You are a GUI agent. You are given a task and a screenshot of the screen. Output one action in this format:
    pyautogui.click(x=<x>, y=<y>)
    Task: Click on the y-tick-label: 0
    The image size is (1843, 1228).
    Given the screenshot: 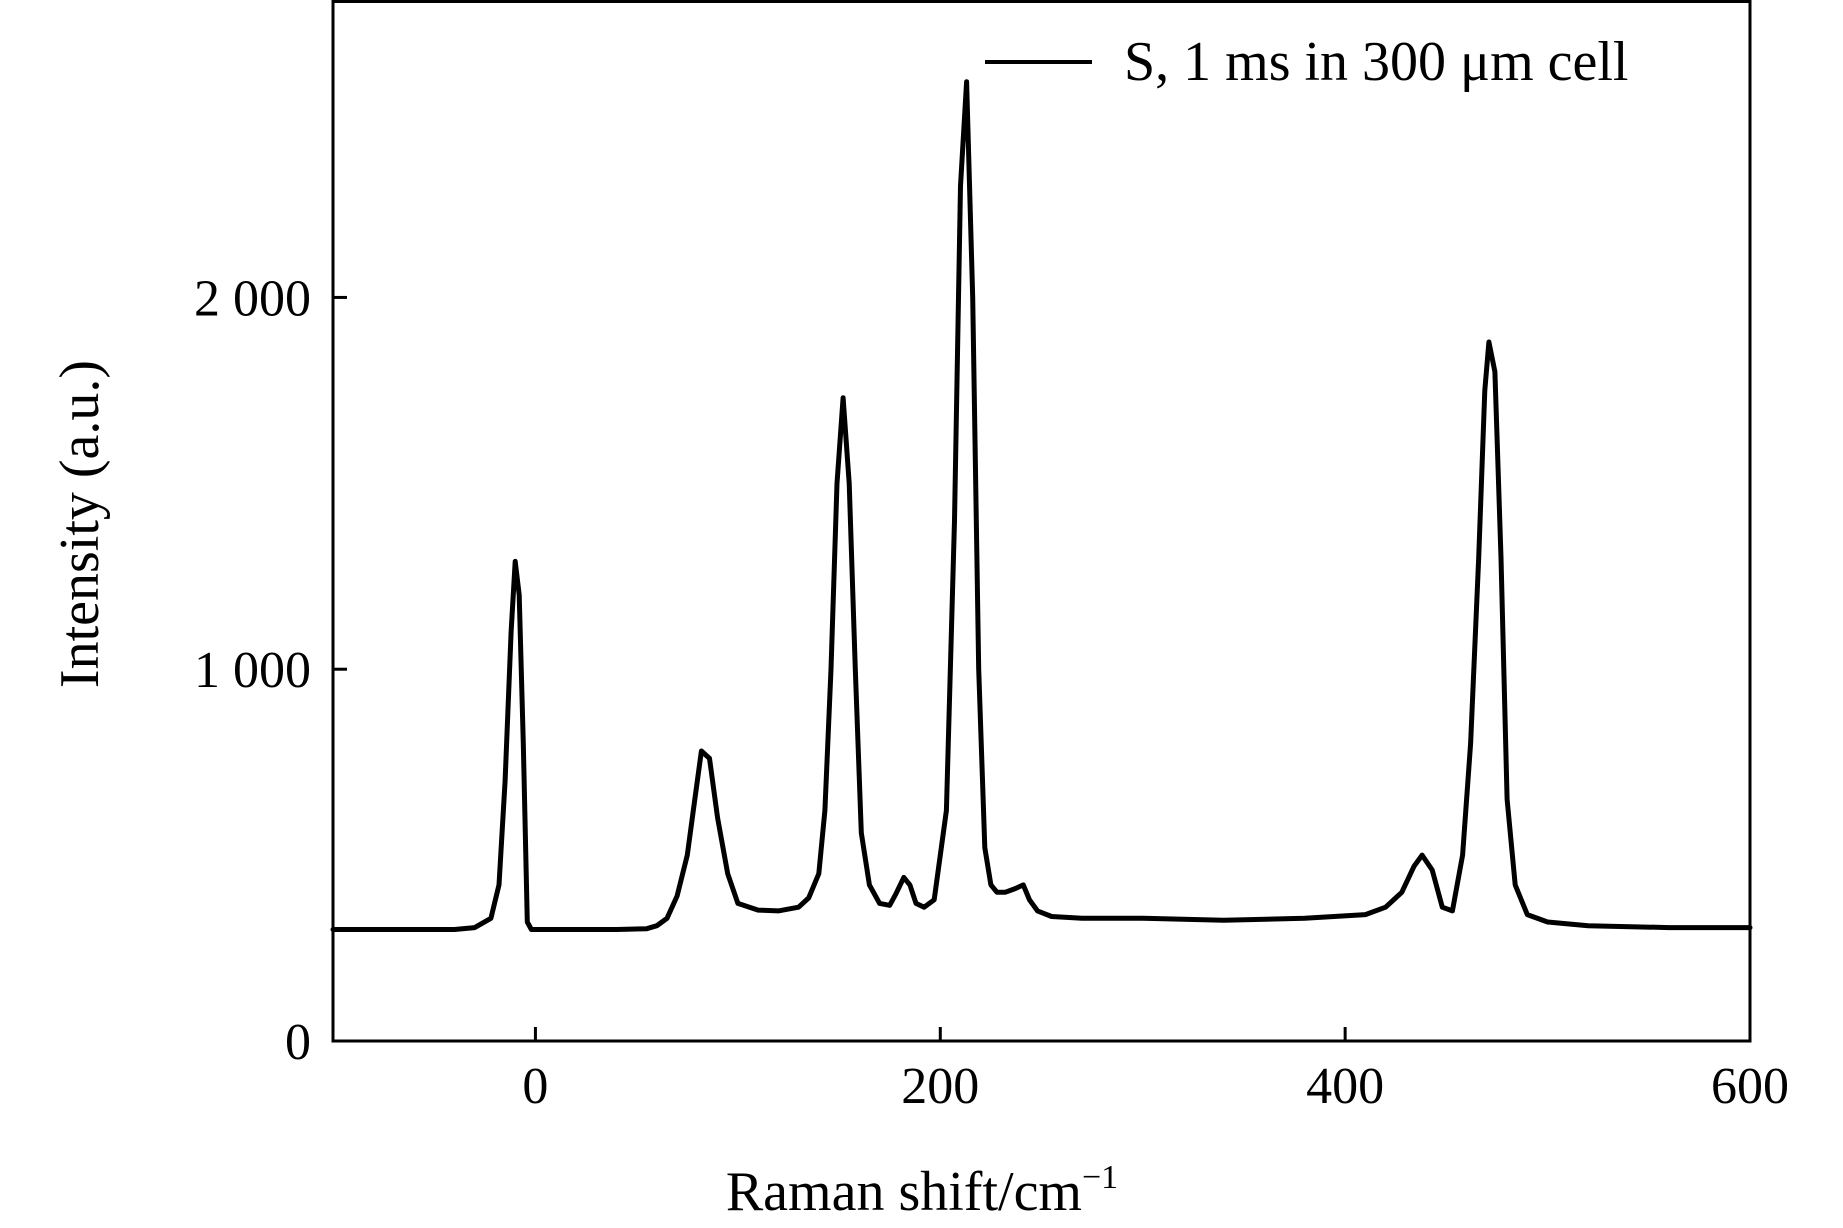 What is the action you would take?
    pyautogui.click(x=298, y=1042)
    